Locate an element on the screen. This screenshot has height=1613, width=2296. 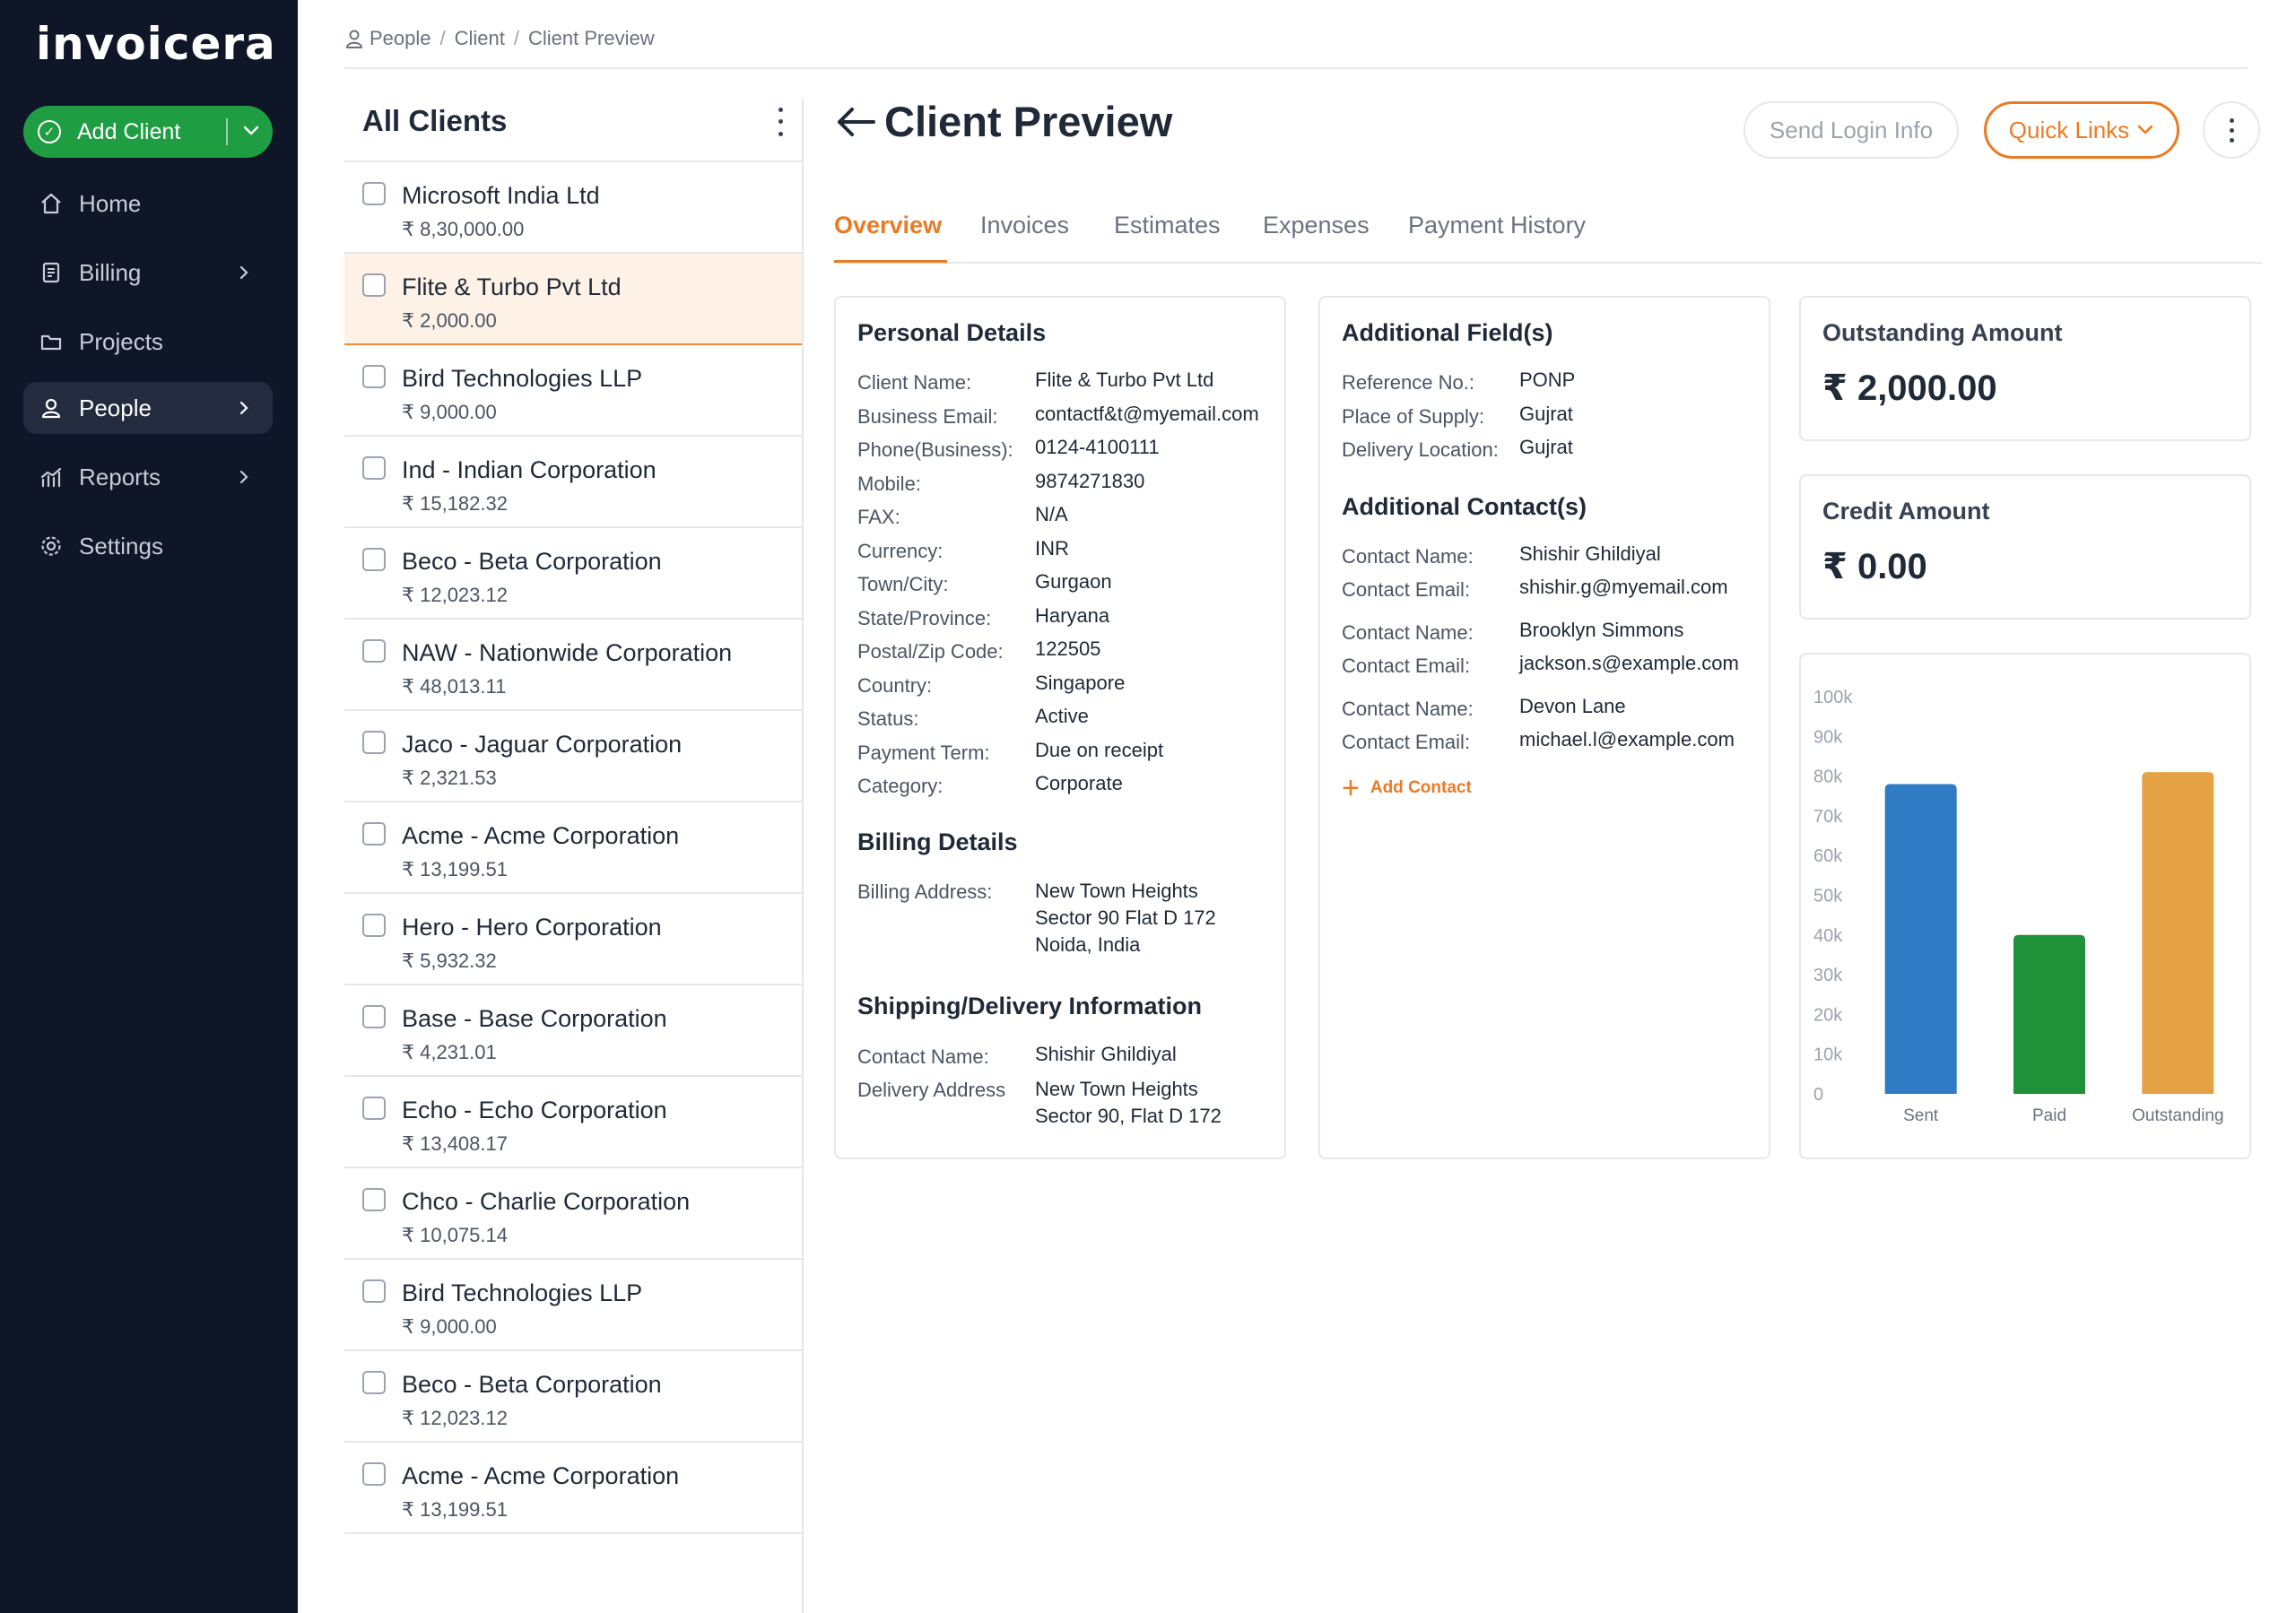
add-client-button: ✓ Add Client is located at coordinates (148, 132).